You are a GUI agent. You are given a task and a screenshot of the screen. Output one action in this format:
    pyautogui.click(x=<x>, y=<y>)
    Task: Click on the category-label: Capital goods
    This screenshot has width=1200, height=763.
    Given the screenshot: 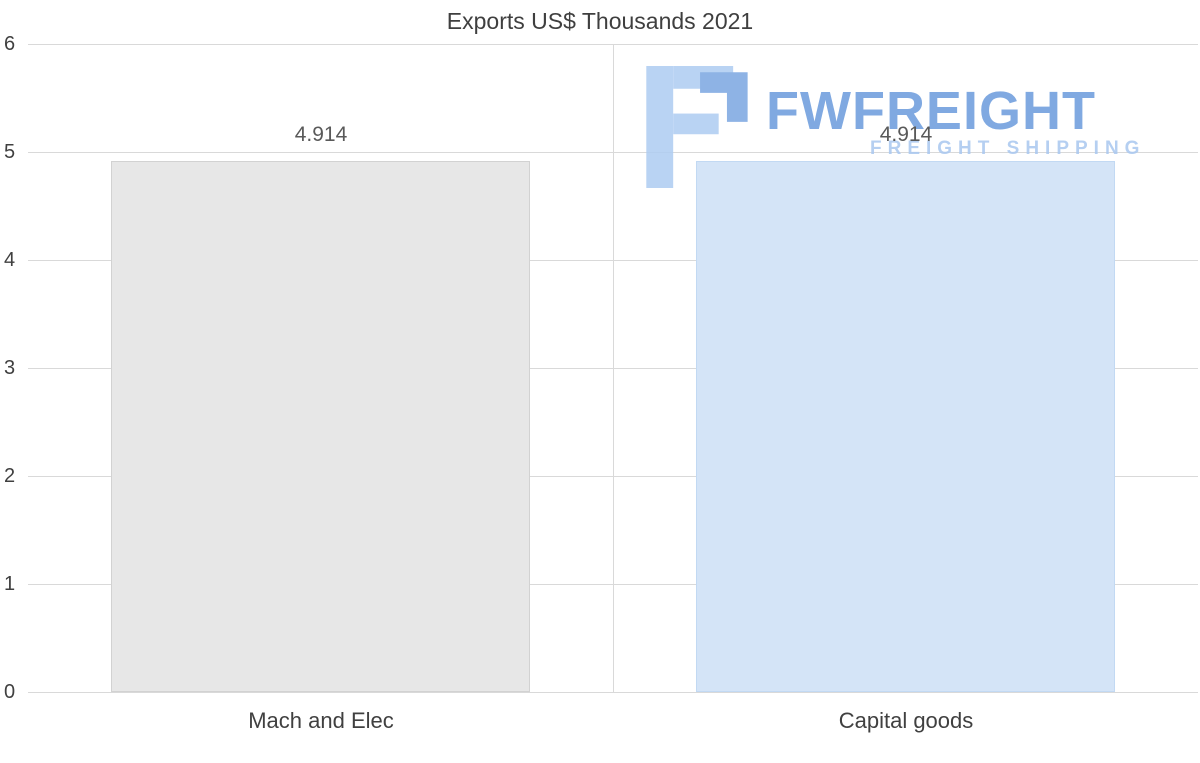 What is the action you would take?
    pyautogui.click(x=906, y=720)
    